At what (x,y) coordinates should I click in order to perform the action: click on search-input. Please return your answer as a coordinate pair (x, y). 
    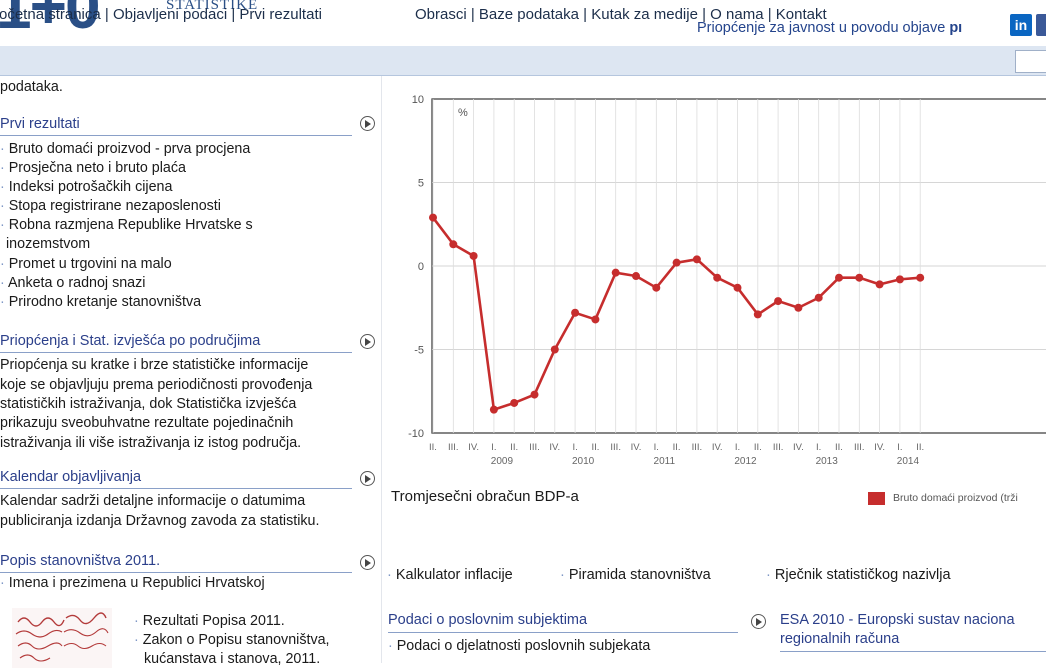
    Looking at the image, I should click on (1030, 61).